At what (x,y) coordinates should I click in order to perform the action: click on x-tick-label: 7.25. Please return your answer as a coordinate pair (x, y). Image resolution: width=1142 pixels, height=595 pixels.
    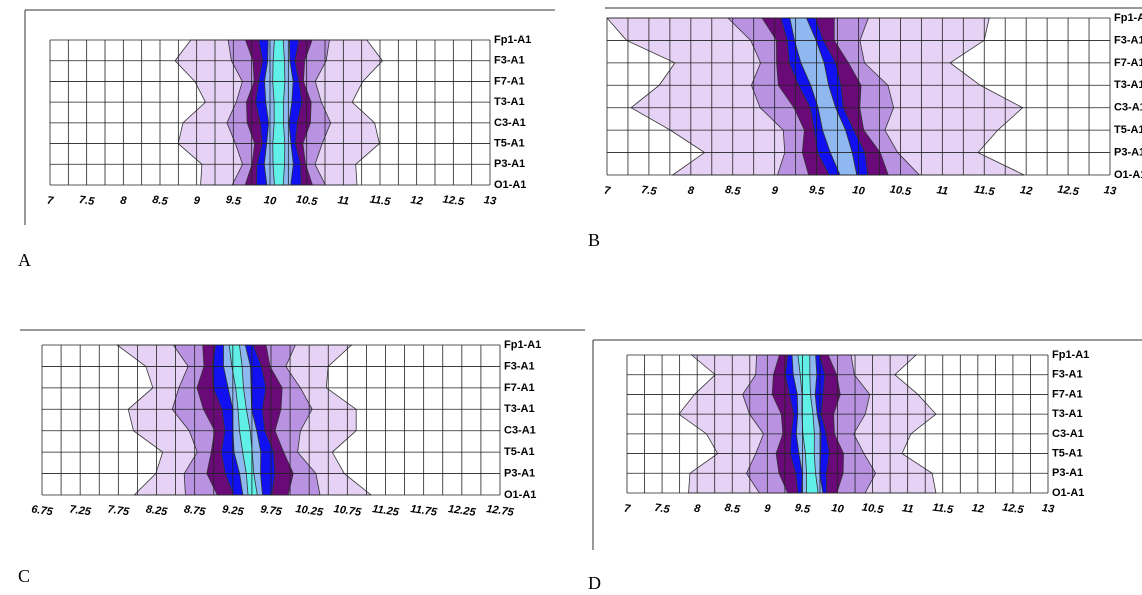
    Looking at the image, I should click on (81, 510).